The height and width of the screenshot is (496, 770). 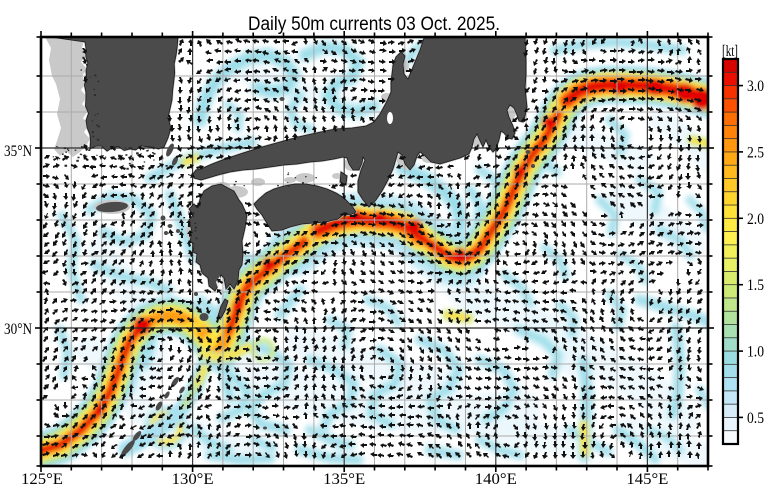 What do you see at coordinates (374, 24) in the screenshot?
I see `svg-text:Daily 50m currents 03 Oct. 202: Daily 50m currents 03 Oct. 2025.` at bounding box center [374, 24].